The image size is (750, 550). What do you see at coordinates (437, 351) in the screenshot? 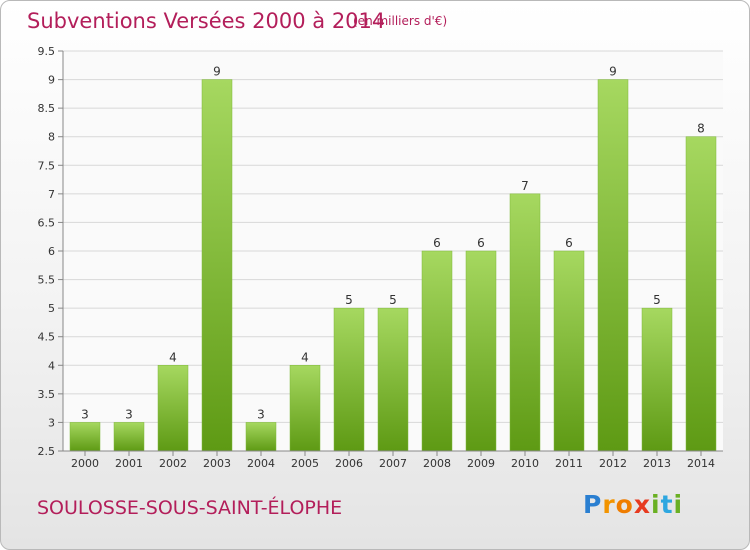
I see `bar-2008` at bounding box center [437, 351].